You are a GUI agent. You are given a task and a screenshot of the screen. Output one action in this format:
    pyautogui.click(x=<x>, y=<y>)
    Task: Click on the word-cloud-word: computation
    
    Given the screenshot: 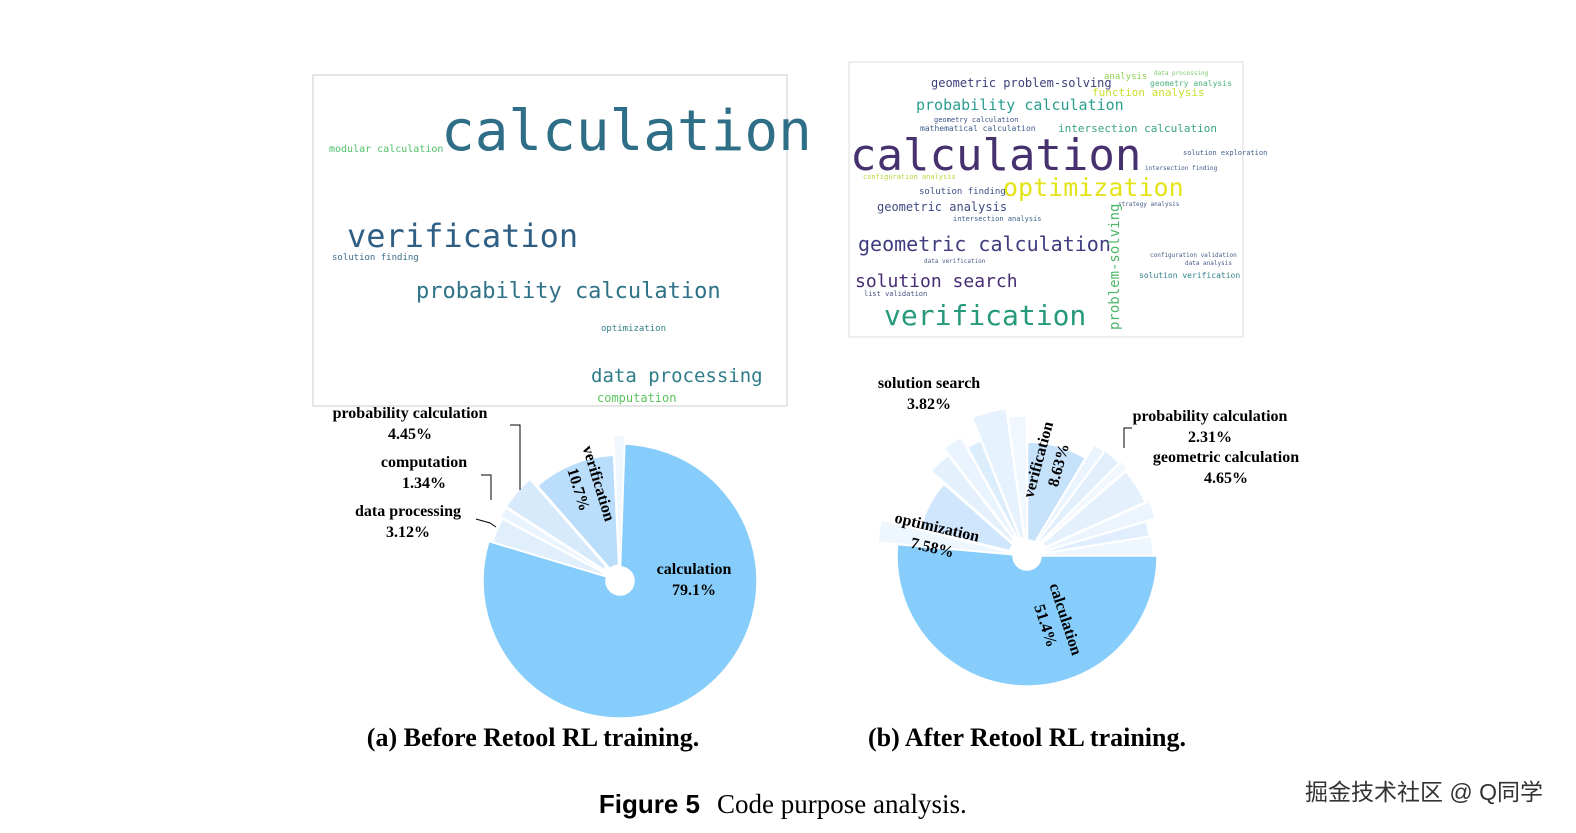 What is the action you would take?
    pyautogui.click(x=636, y=398)
    